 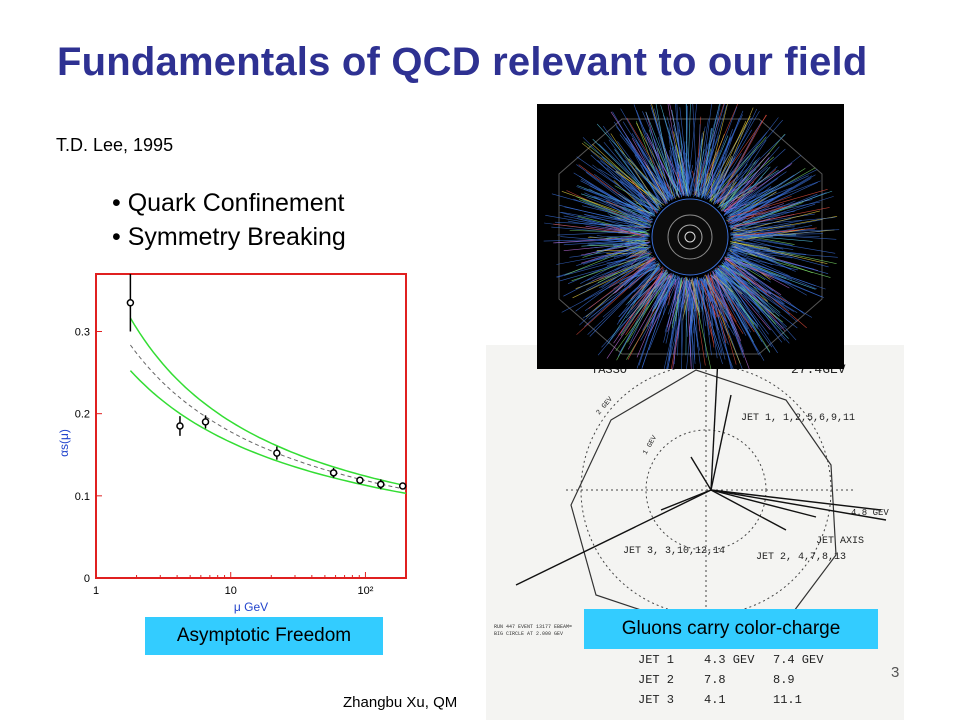 I want to click on info-line-1: RUN 447 EVENT 13177 EBEAM=, so click(x=533, y=627).